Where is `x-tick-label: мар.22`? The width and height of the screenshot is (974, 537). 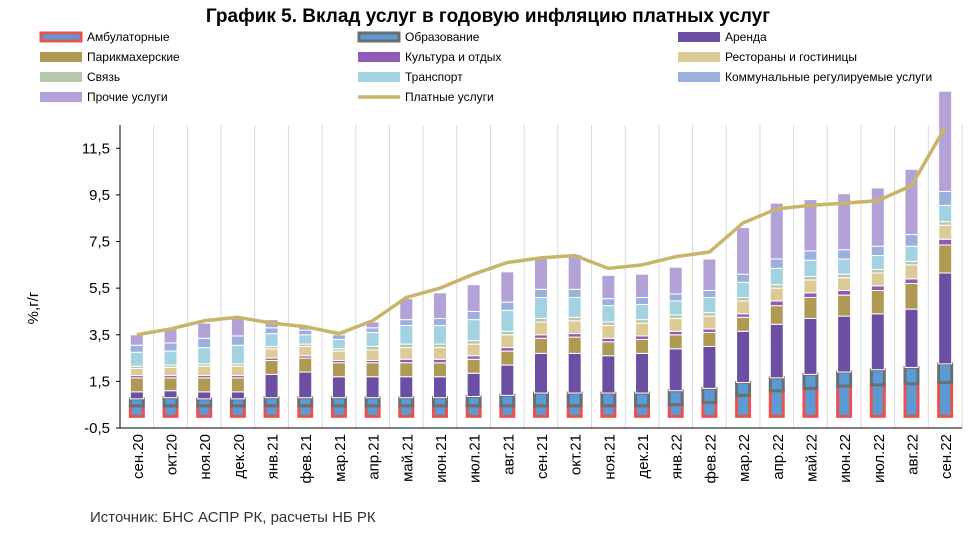
x-tick-label: мар.22 is located at coordinates (744, 458).